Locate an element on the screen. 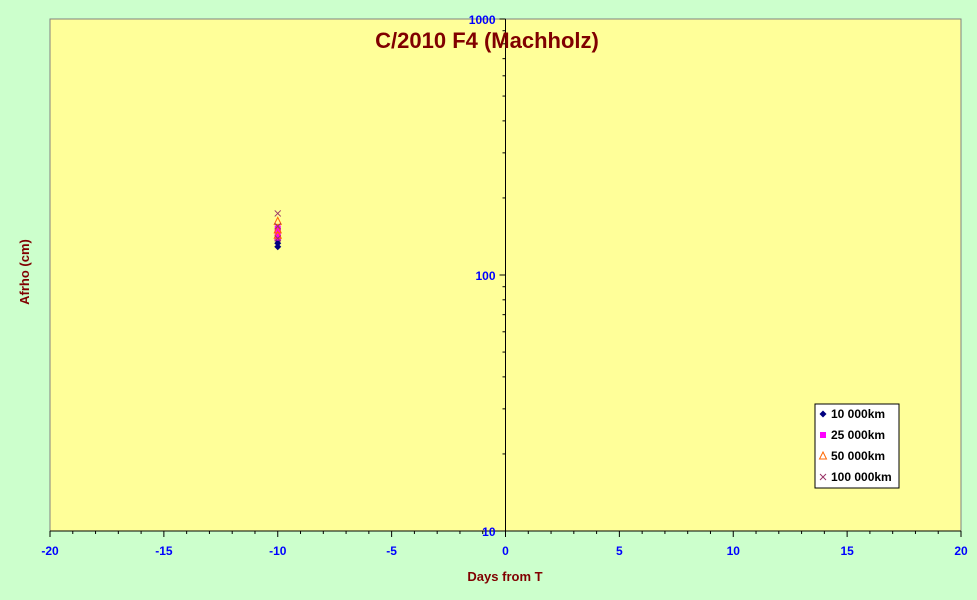  y-tick-label: 1000 is located at coordinates (482, 20).